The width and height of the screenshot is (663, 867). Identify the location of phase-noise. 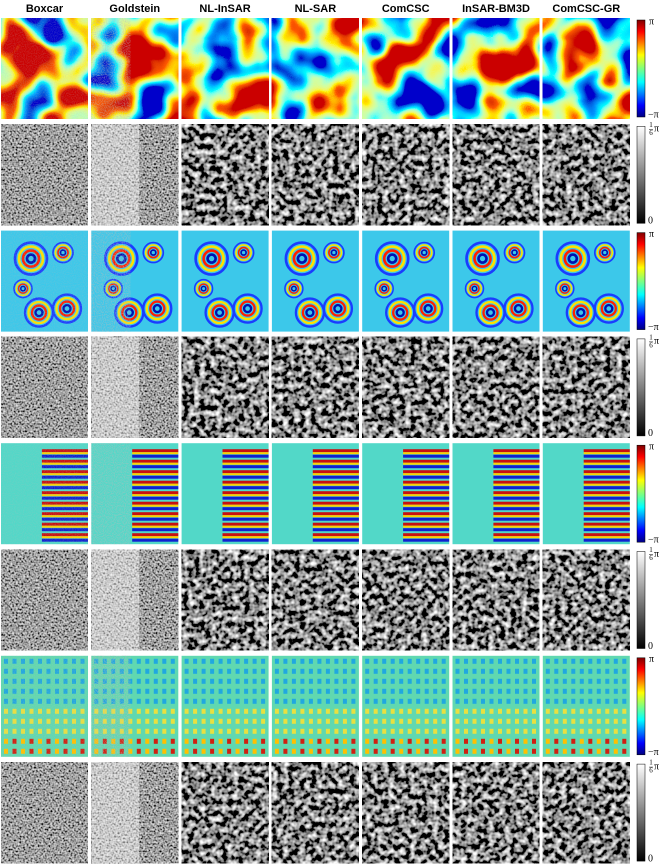
(44, 281).